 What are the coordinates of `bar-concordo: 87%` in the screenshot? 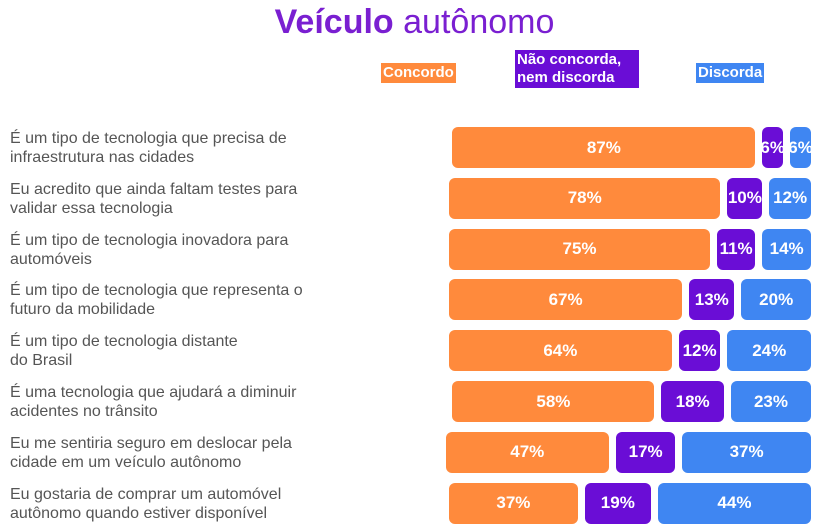 It's located at (604, 147).